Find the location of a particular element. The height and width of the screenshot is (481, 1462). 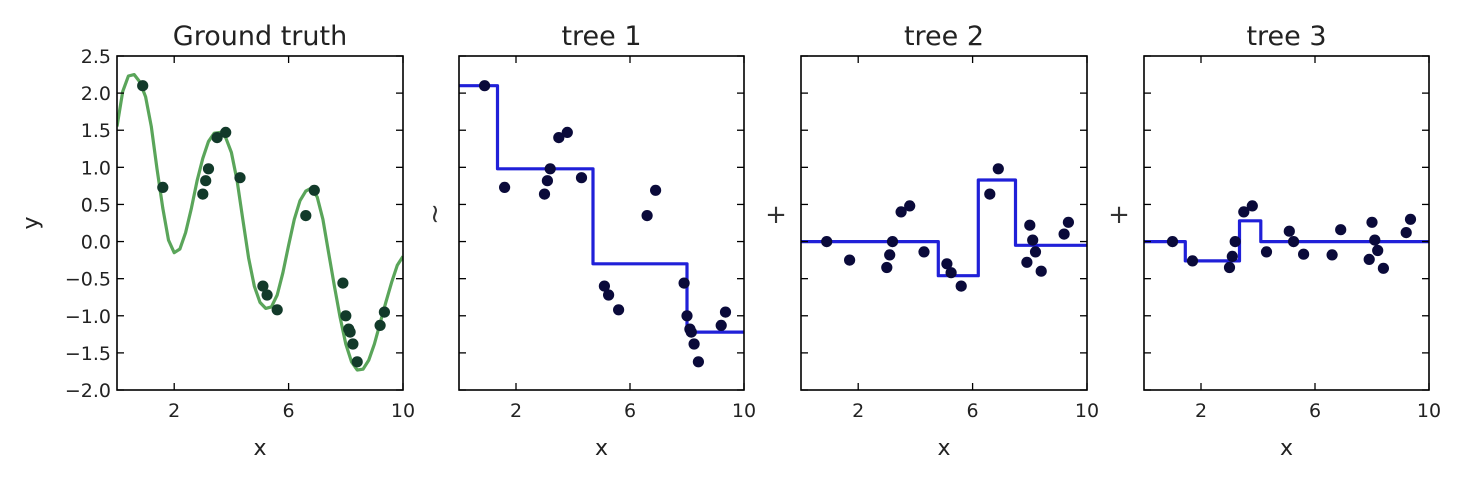

tree-step-line is located at coordinates (944, 228).